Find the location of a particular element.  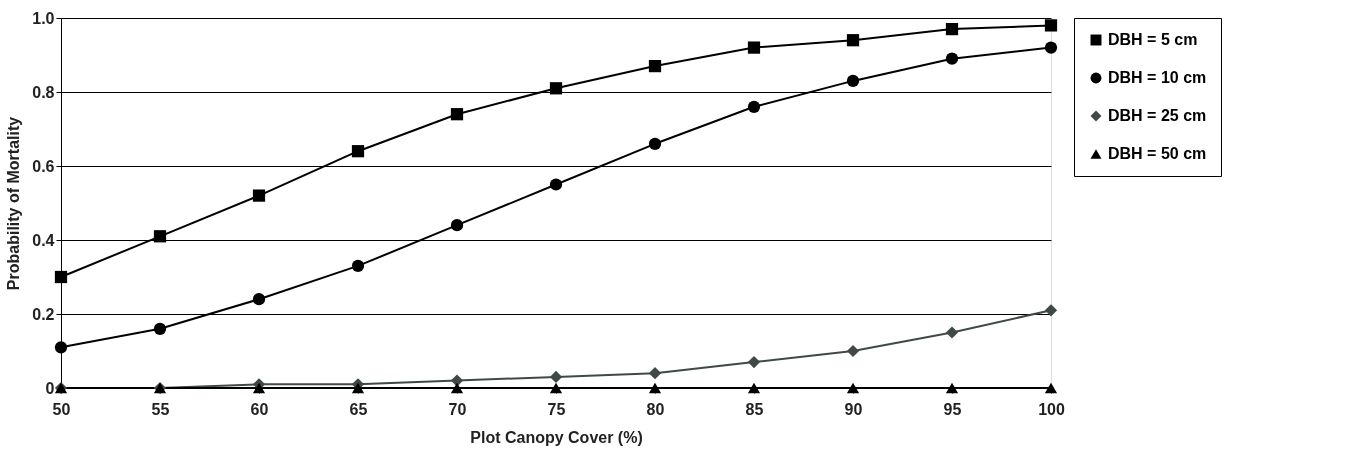

x-tick-label: 90 is located at coordinates (853, 409).